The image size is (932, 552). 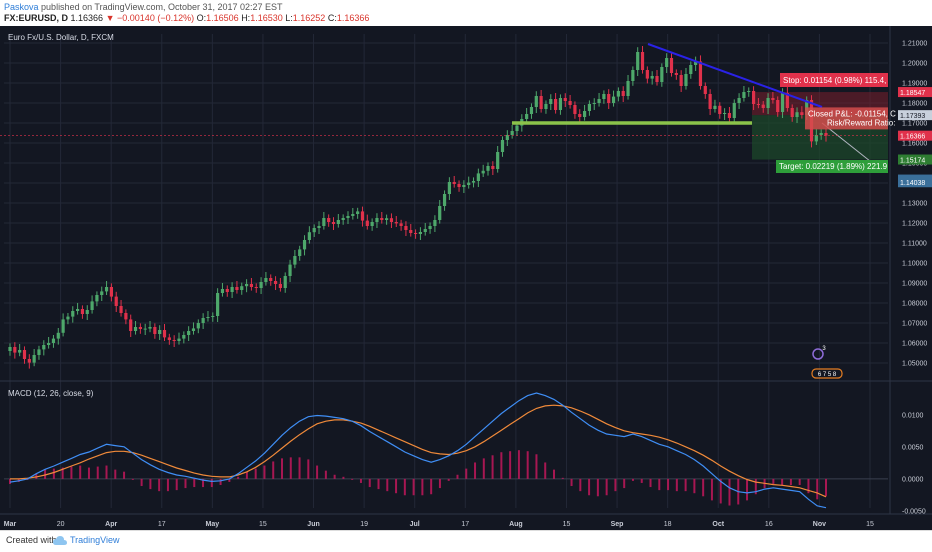 I want to click on macd-y-tick-label: -0.0050, so click(x=914, y=511).